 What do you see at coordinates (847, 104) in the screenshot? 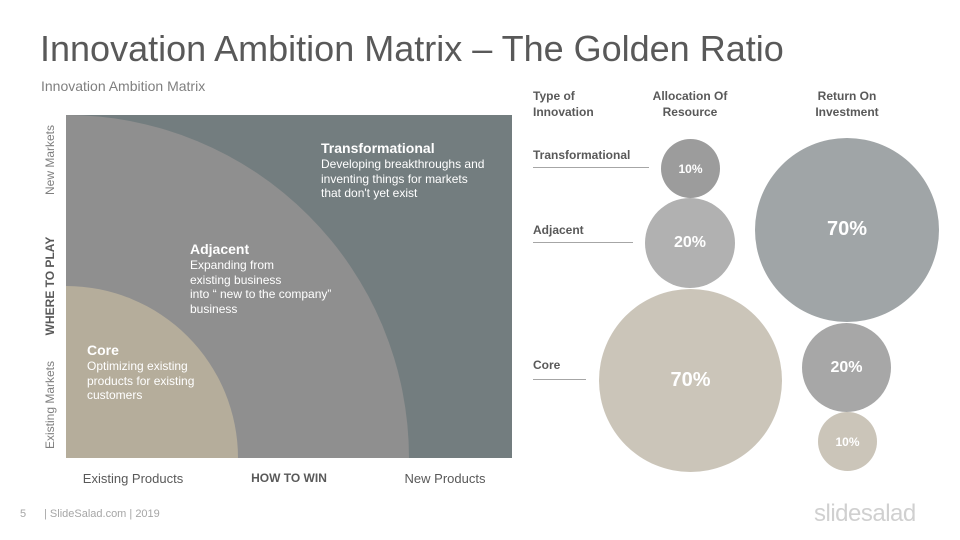
I see `header-return-on-investment: Return On Investment` at bounding box center [847, 104].